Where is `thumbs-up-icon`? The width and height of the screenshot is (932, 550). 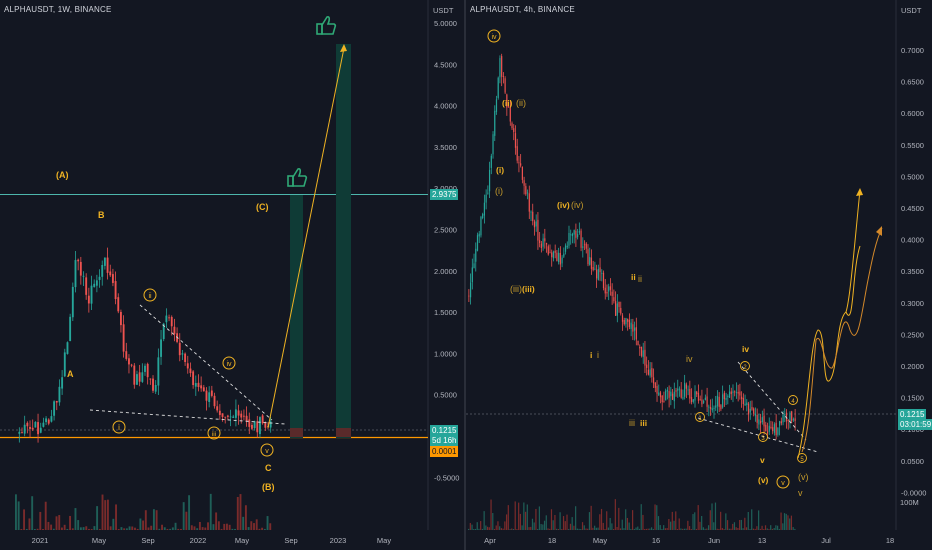
thumbs-up-icon is located at coordinates (297, 177).